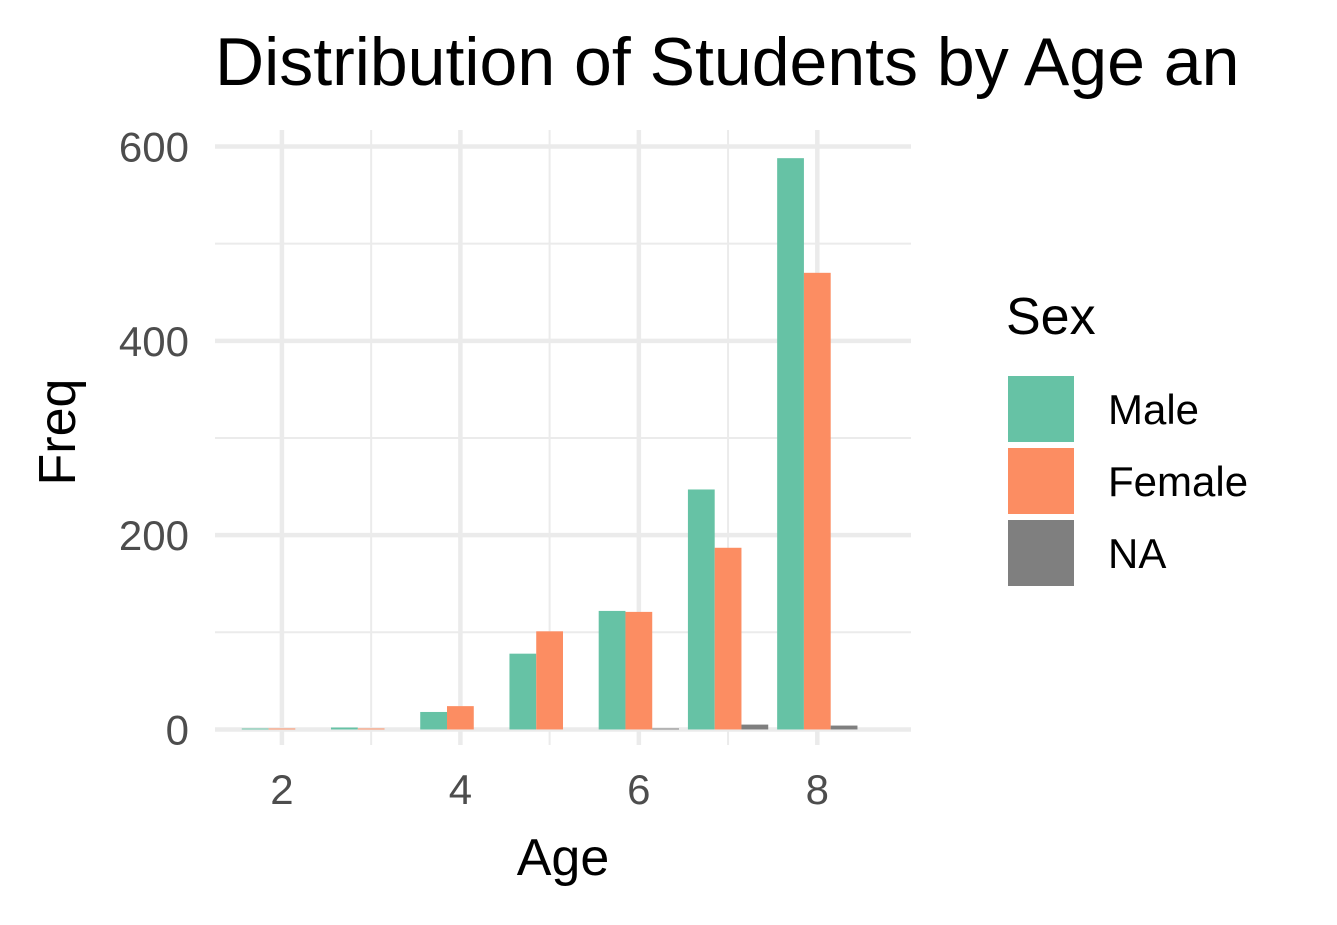 The width and height of the screenshot is (1337, 925). I want to click on y-tick-label: 600, so click(154, 147).